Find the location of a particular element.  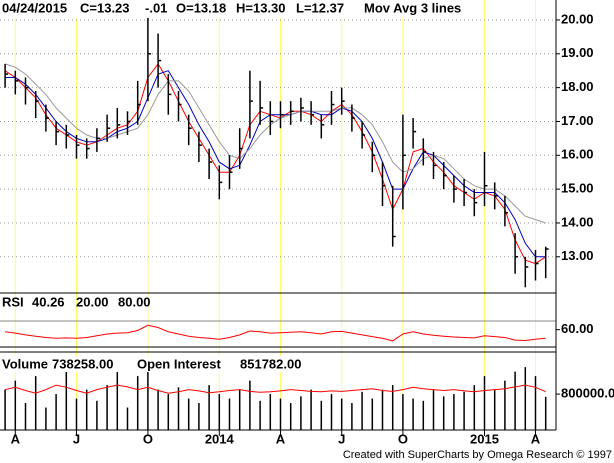

level-label: 80.00 is located at coordinates (134, 301).